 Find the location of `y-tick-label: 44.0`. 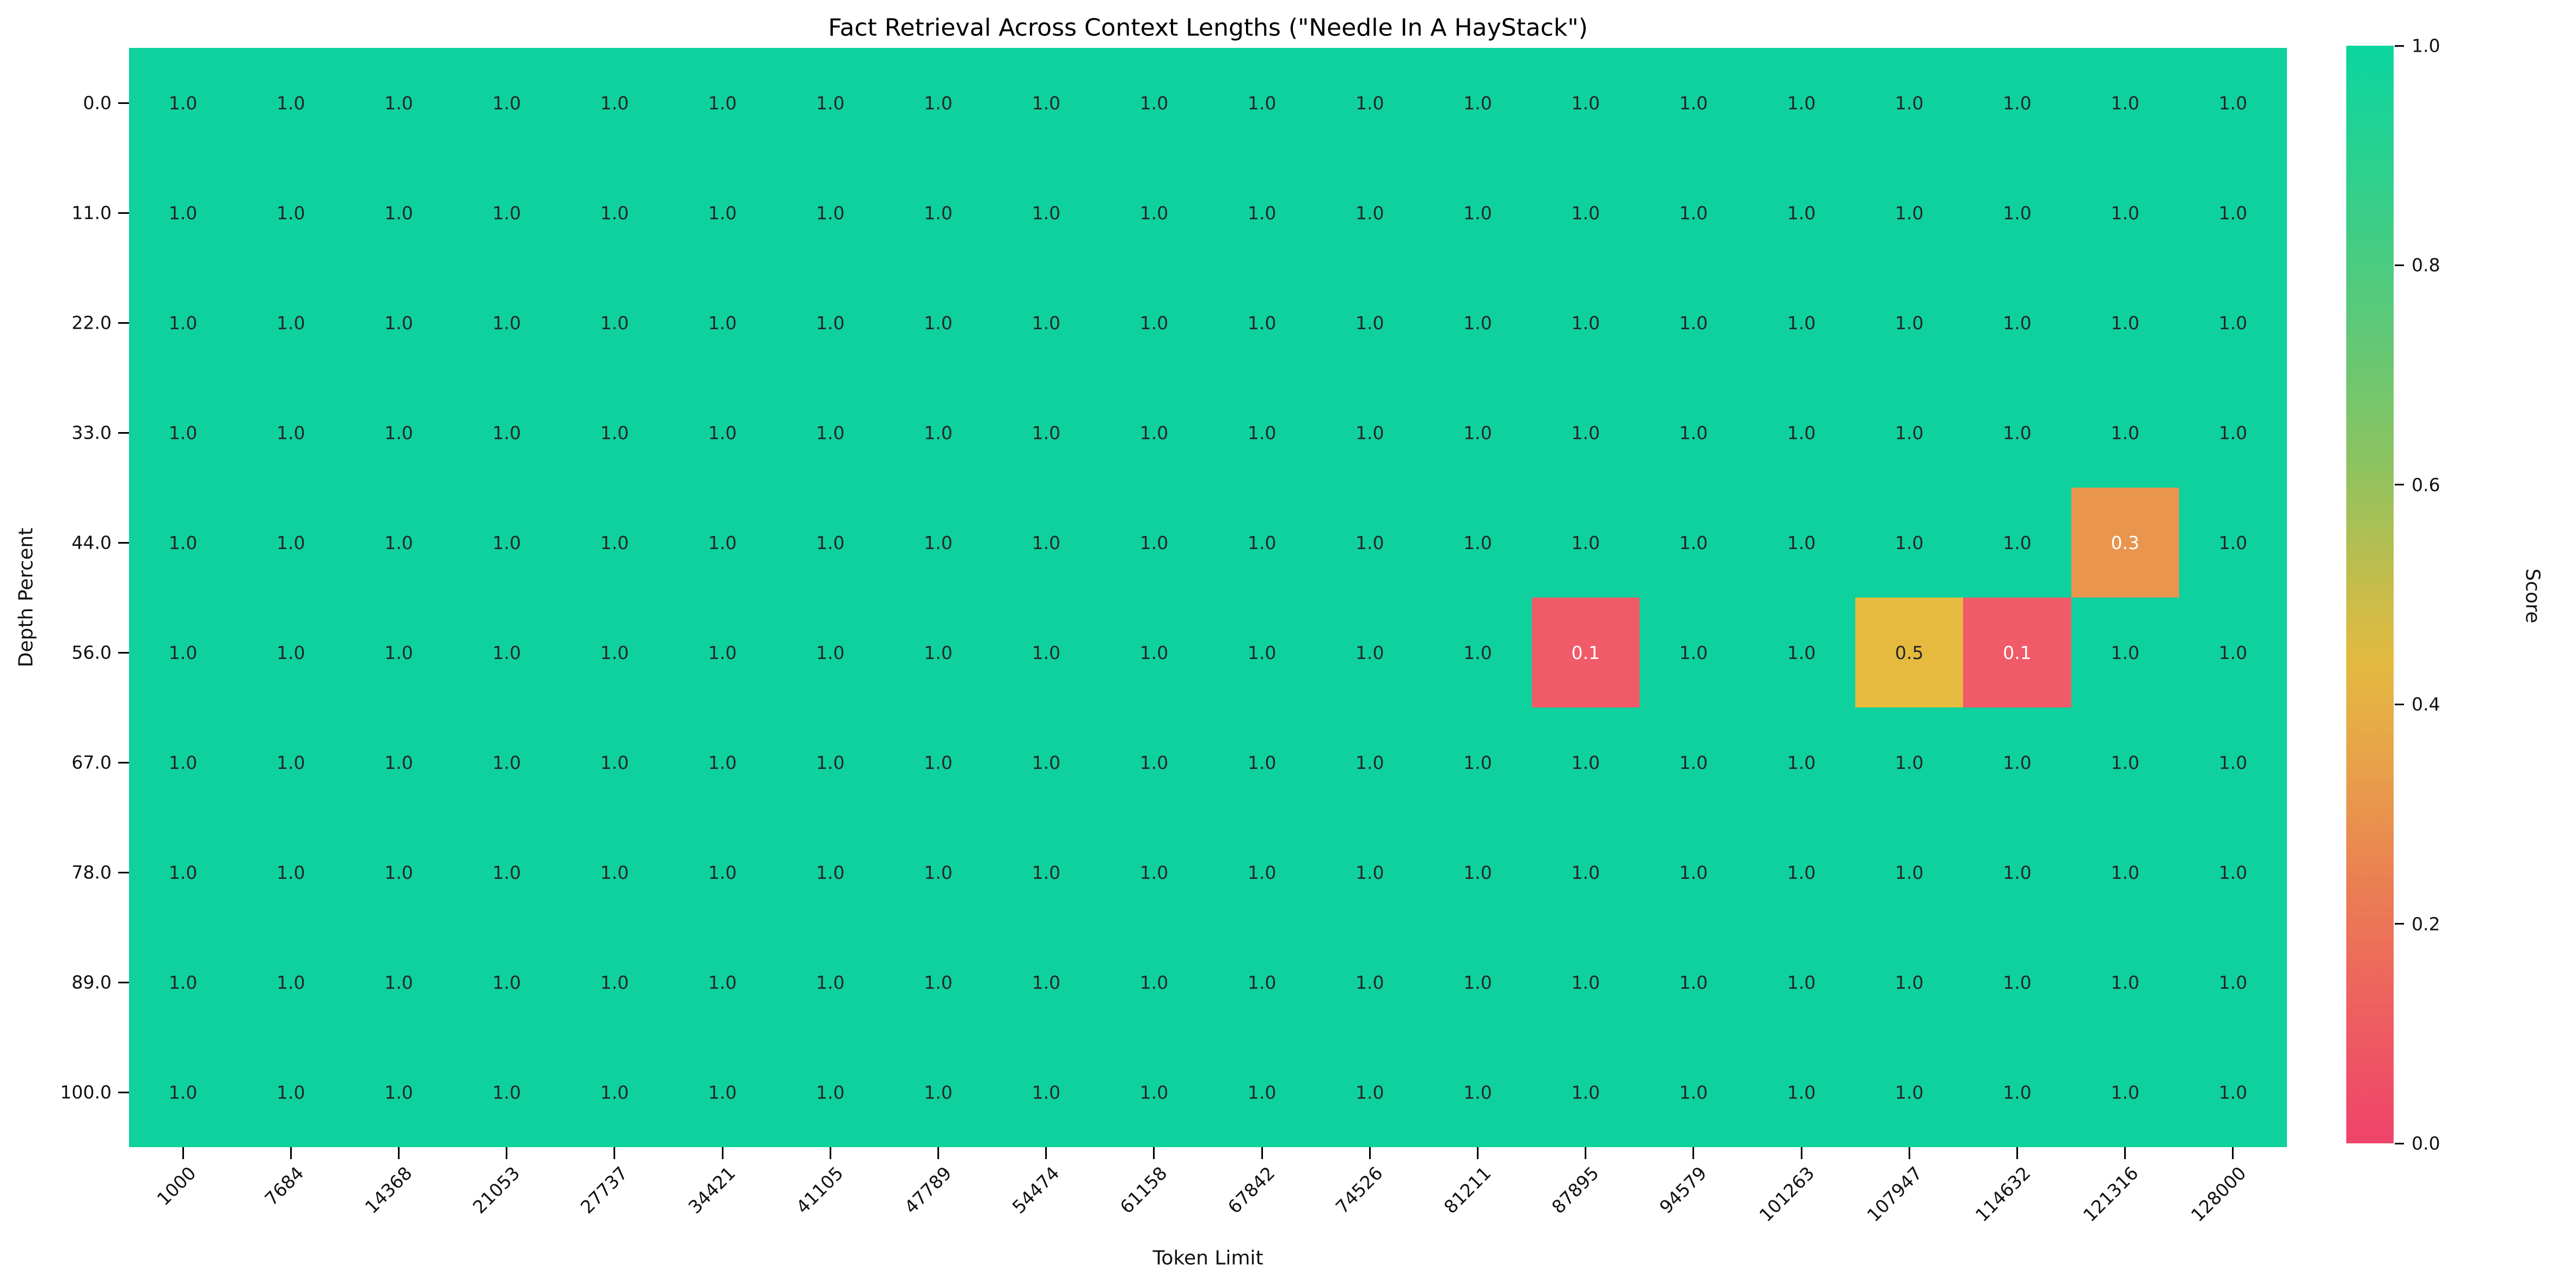

y-tick-label: 44.0 is located at coordinates (91, 542).